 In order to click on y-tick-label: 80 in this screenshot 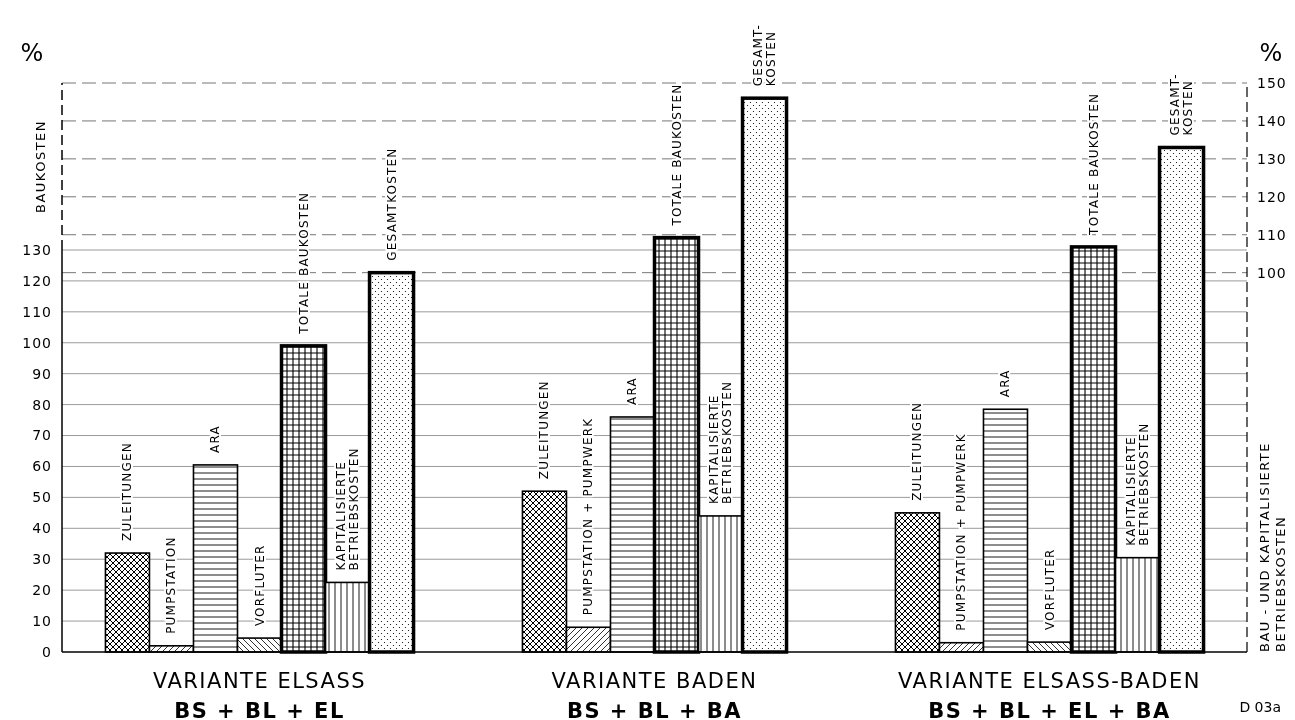, I will do `click(42, 404)`.